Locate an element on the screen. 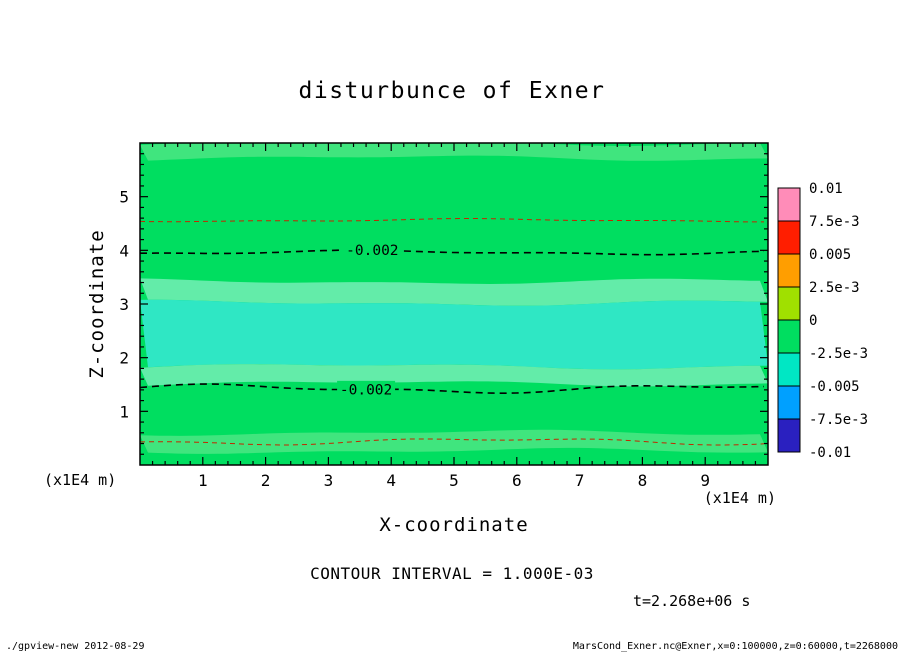 The width and height of the screenshot is (904, 654). footer-left: ./gpview-new 2012-08-29 is located at coordinates (75, 646).